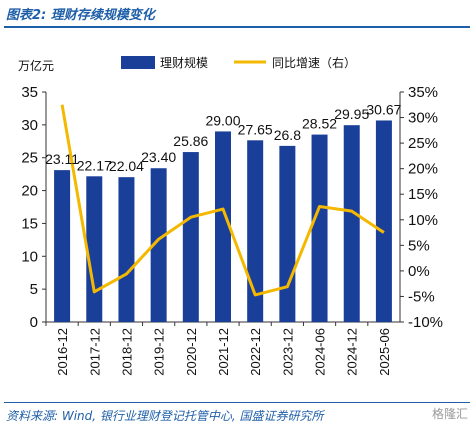 The image size is (474, 431). I want to click on bar-data-label: 29.00, so click(222, 120).